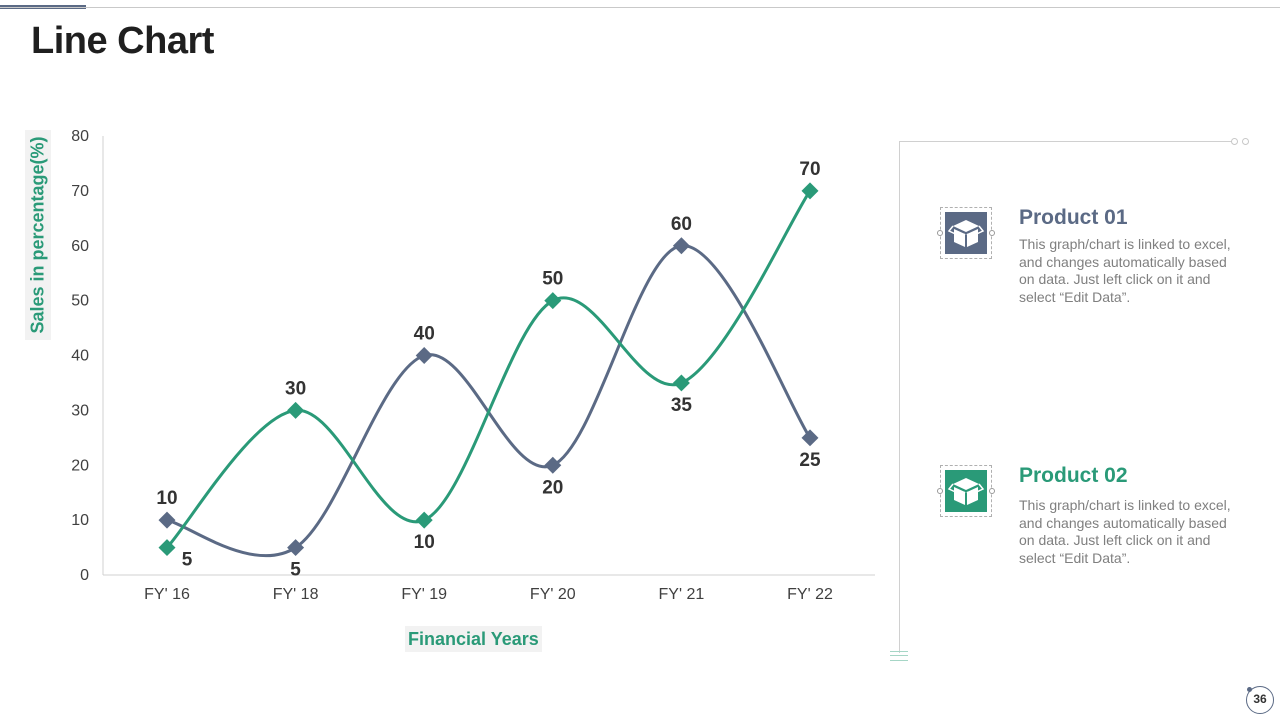 The width and height of the screenshot is (1280, 720). Describe the element at coordinates (899, 656) in the screenshot. I see `panel-foot-lines` at that location.